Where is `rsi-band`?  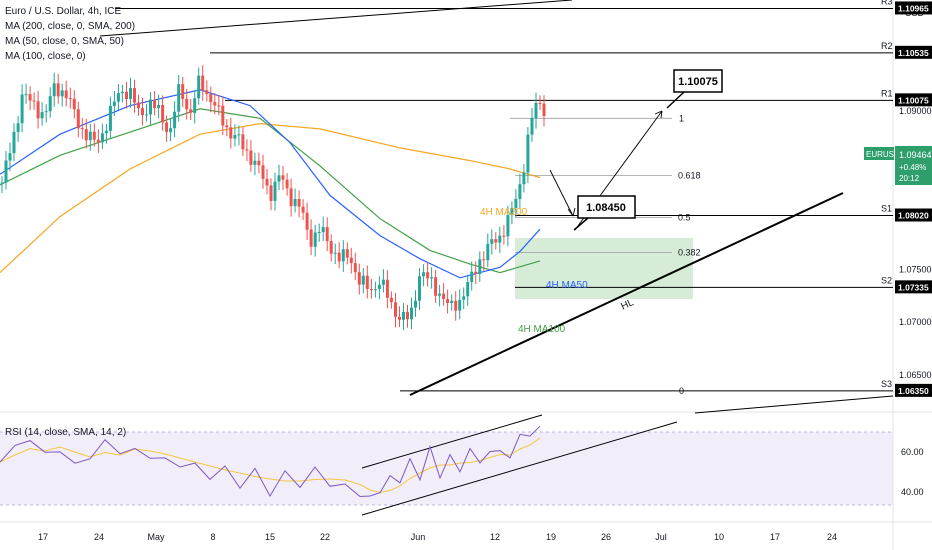 rsi-band is located at coordinates (446, 468).